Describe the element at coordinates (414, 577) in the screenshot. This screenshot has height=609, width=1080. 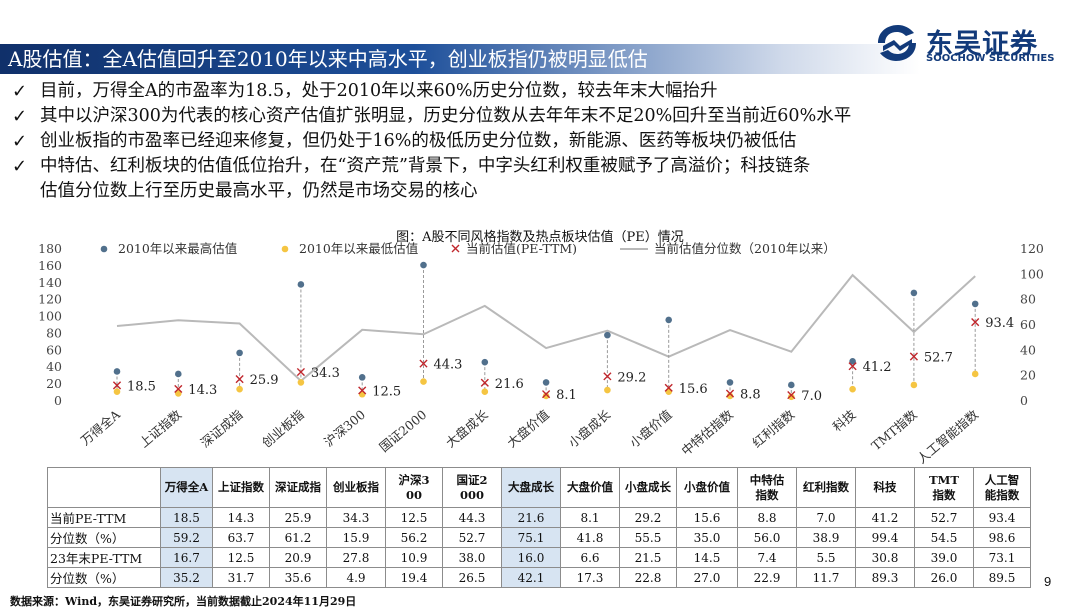
I see `table-cell: 19.4` at that location.